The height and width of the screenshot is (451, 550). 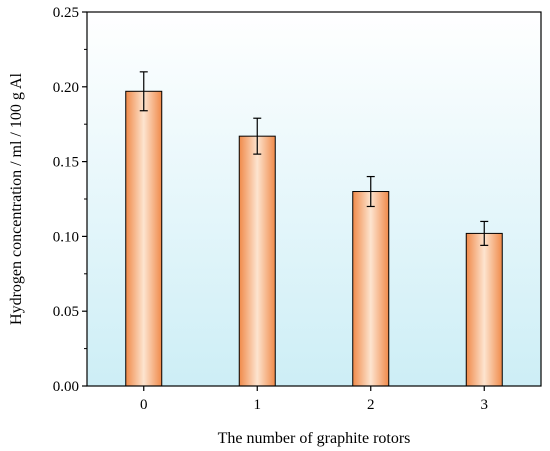 What do you see at coordinates (66, 387) in the screenshot?
I see `y-tick-label: 0.00` at bounding box center [66, 387].